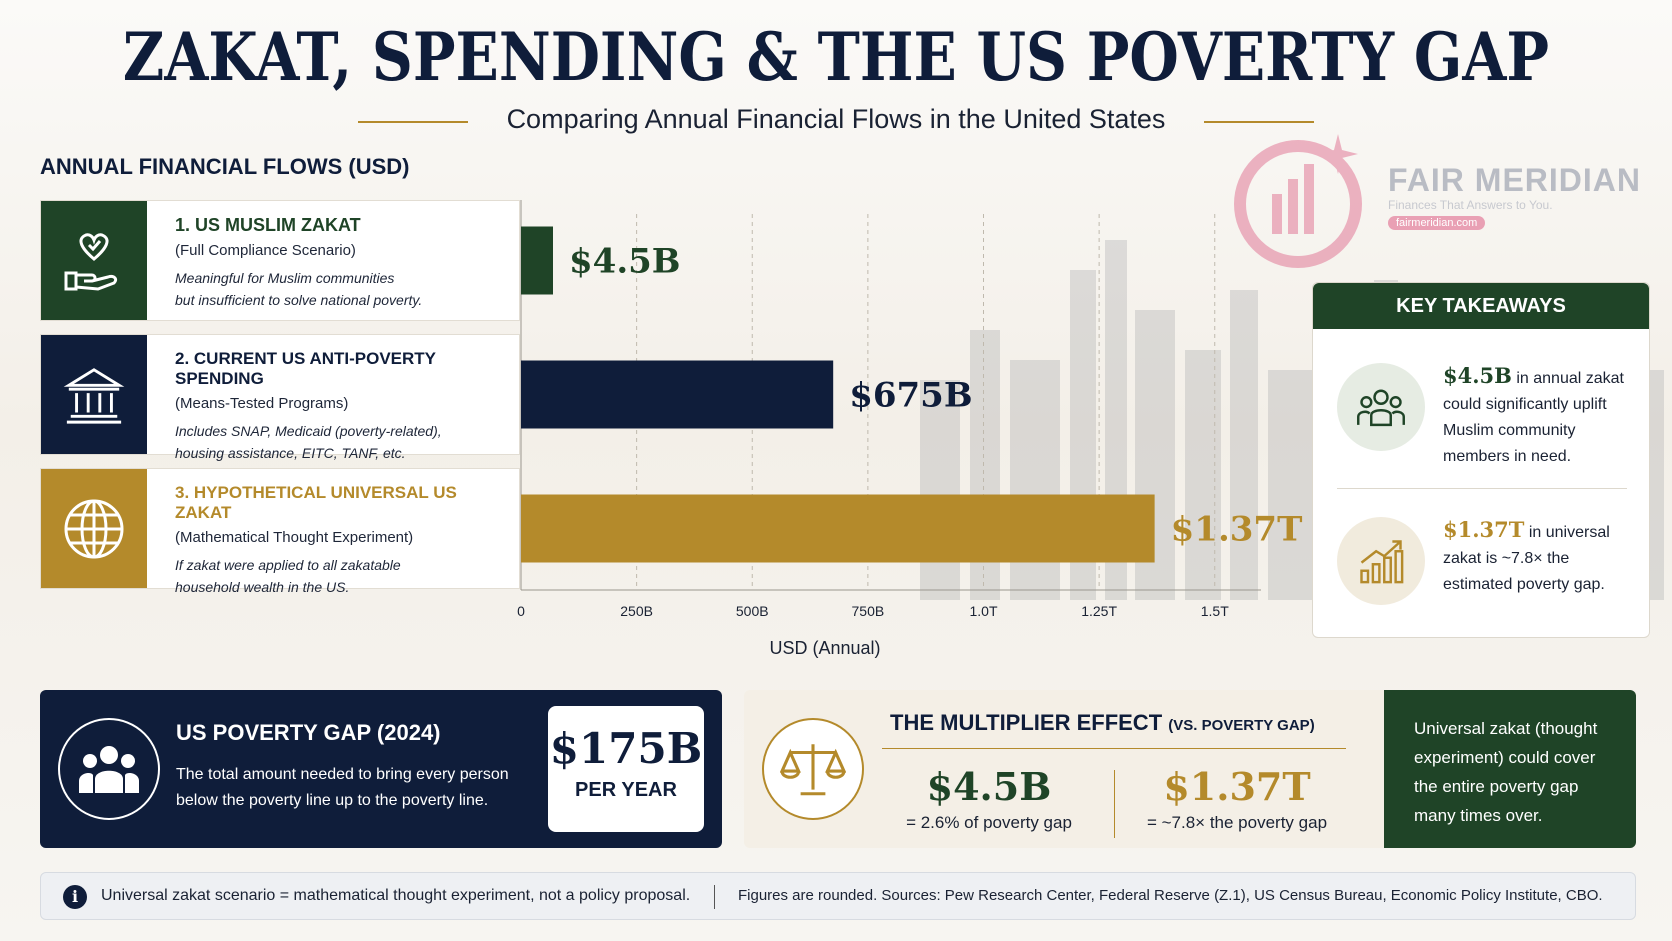  Describe the element at coordinates (305, 368) in the screenshot. I see `row-title: 2. CURRENT US ANTI-POVERTY SPENDING` at that location.